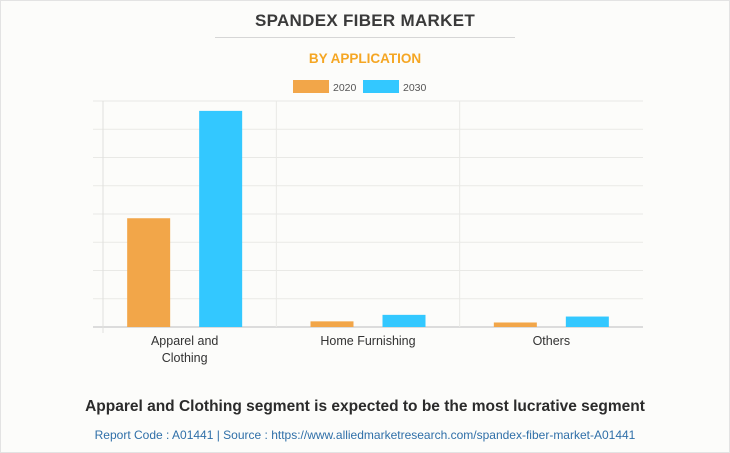 The height and width of the screenshot is (453, 730). What do you see at coordinates (365, 58) in the screenshot?
I see `chart-subtitle: BY APPLICATION` at bounding box center [365, 58].